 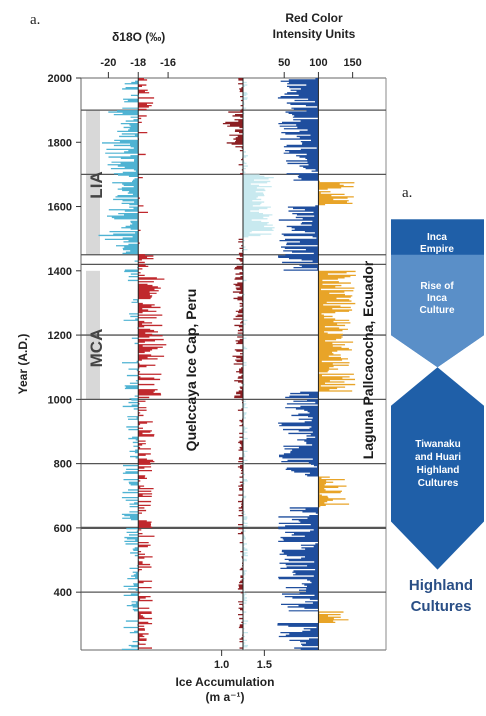 I want to click on y-tick-label-1600: 1600, so click(x=60, y=208).